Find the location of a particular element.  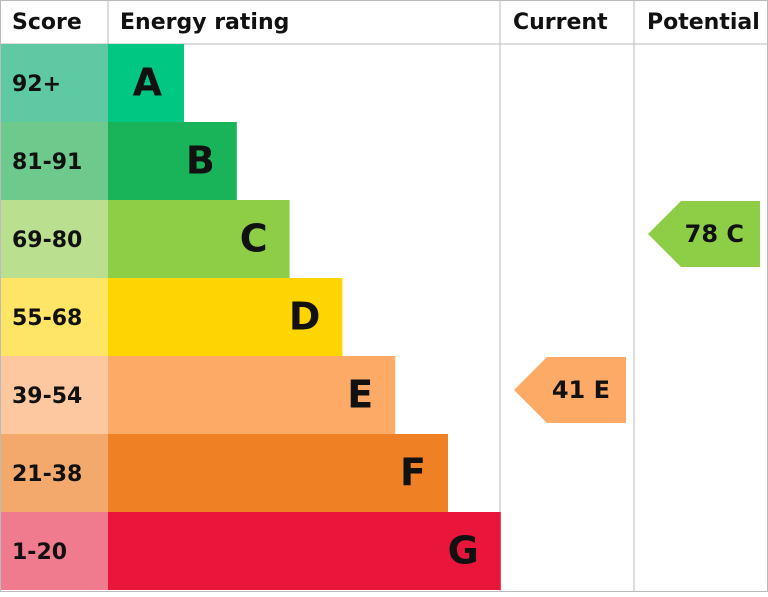

header-potential: Potential is located at coordinates (703, 22).